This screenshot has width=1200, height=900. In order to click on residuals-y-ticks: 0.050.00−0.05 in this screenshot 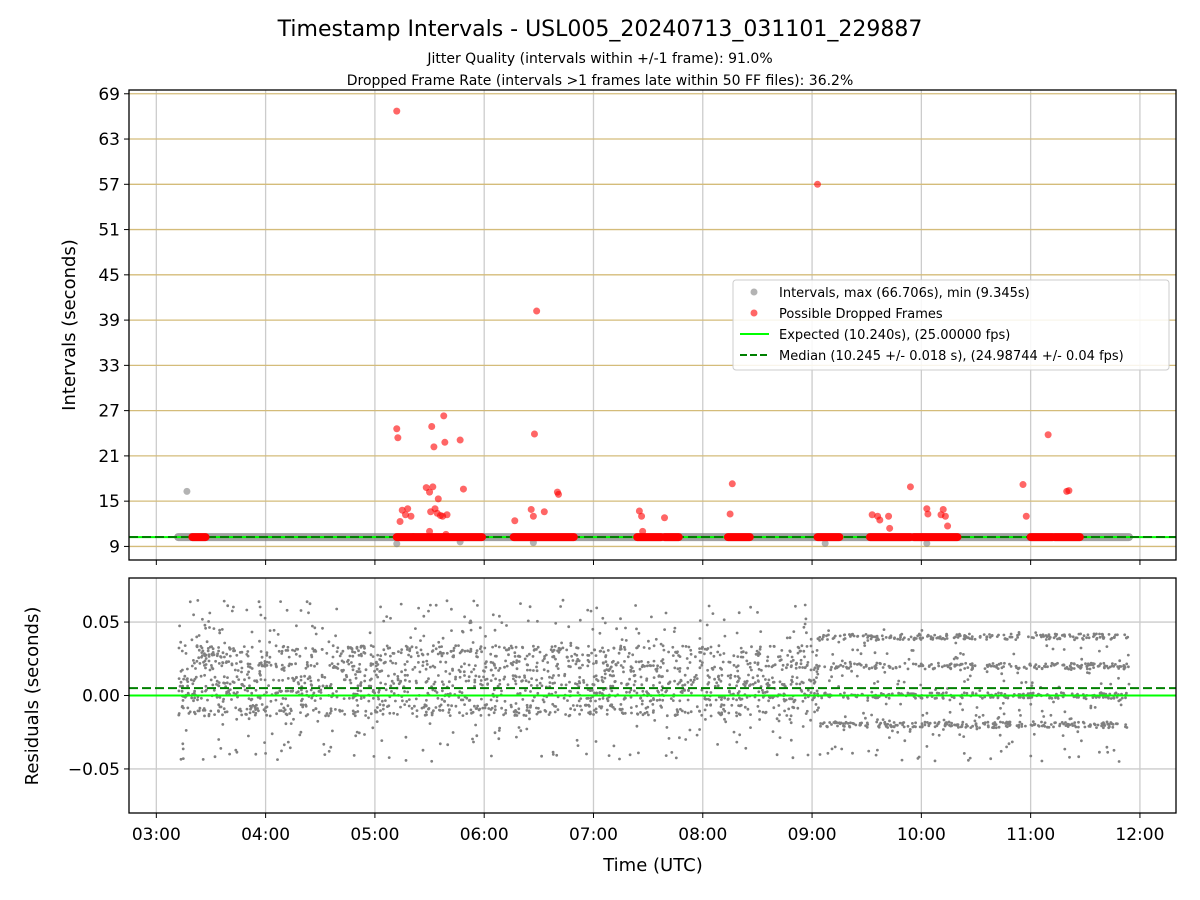, I will do `click(98, 696)`.